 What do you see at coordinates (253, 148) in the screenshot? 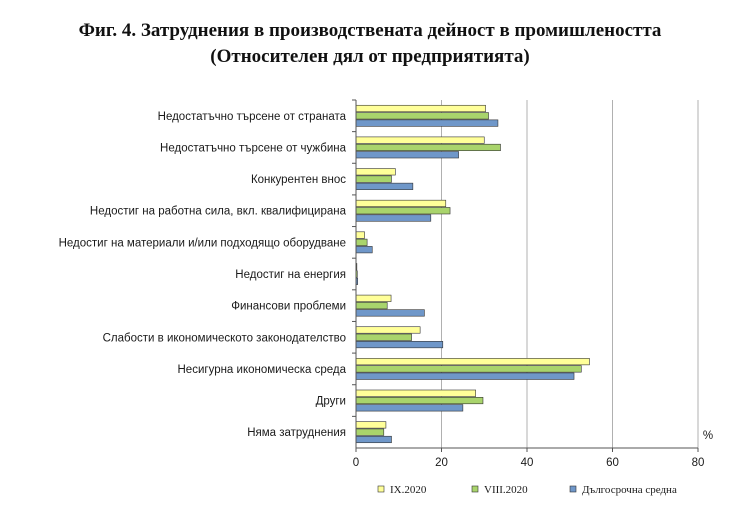
I see `category-label: Недостатъчно търсене от чужбина` at bounding box center [253, 148].